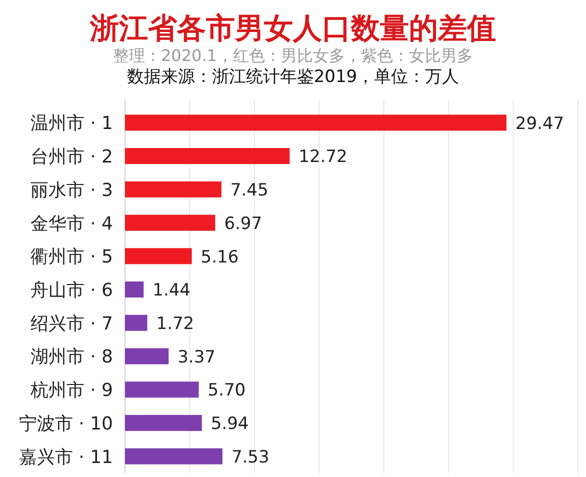 The image size is (586, 477). Describe the element at coordinates (71, 323) in the screenshot. I see `y-tick-label: 绍兴市 · 7` at that location.